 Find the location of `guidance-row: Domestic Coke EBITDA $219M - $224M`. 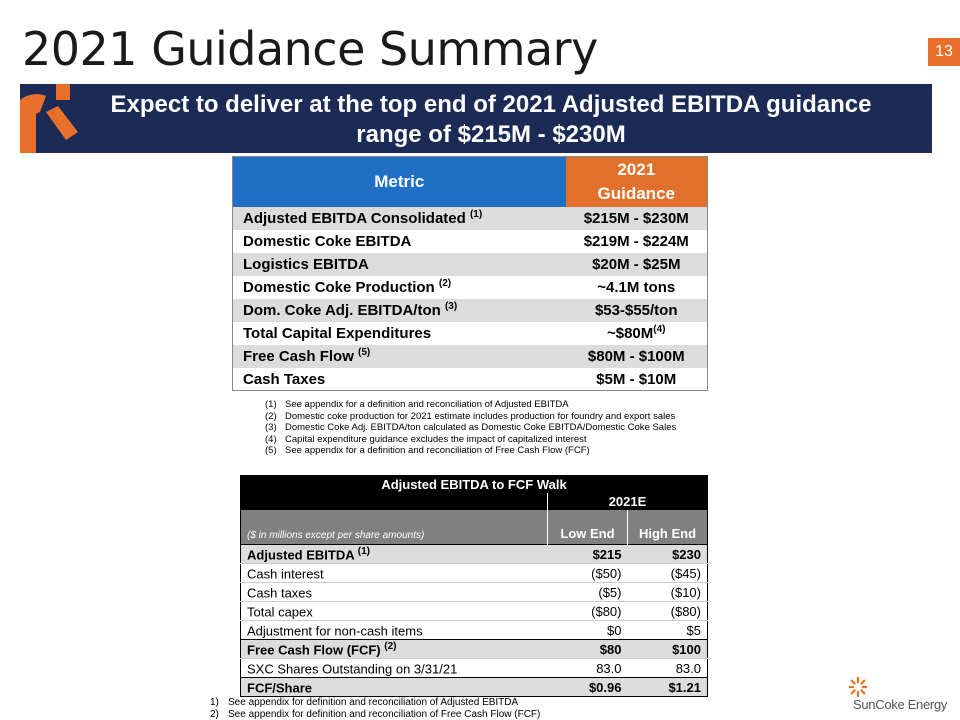

guidance-row: Domestic Coke EBITDA $219M - $224M is located at coordinates (470, 241).